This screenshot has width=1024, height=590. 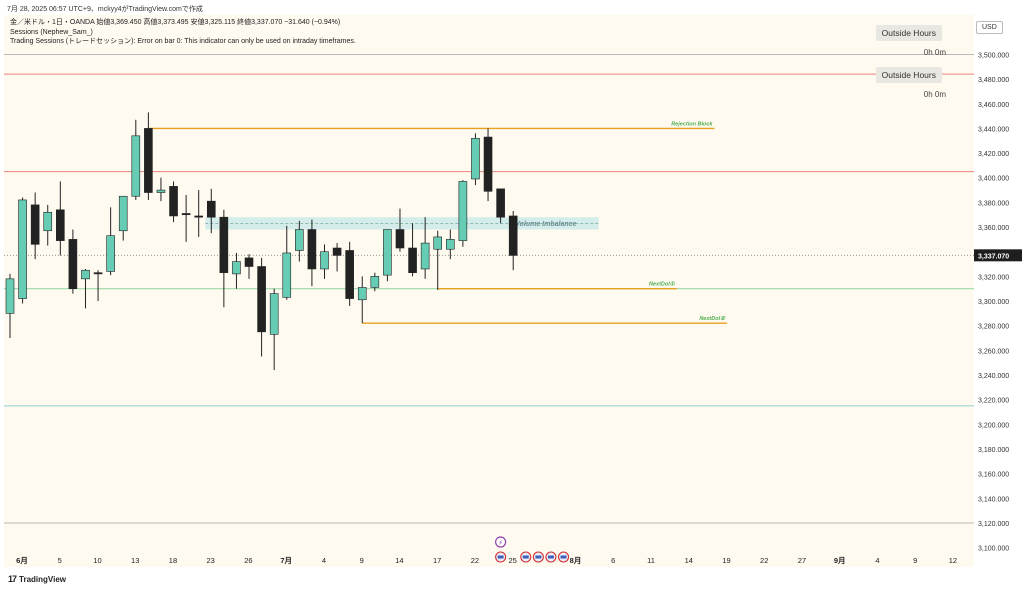 I want to click on y-tick-label-8: 3,260.000, so click(x=993, y=351).